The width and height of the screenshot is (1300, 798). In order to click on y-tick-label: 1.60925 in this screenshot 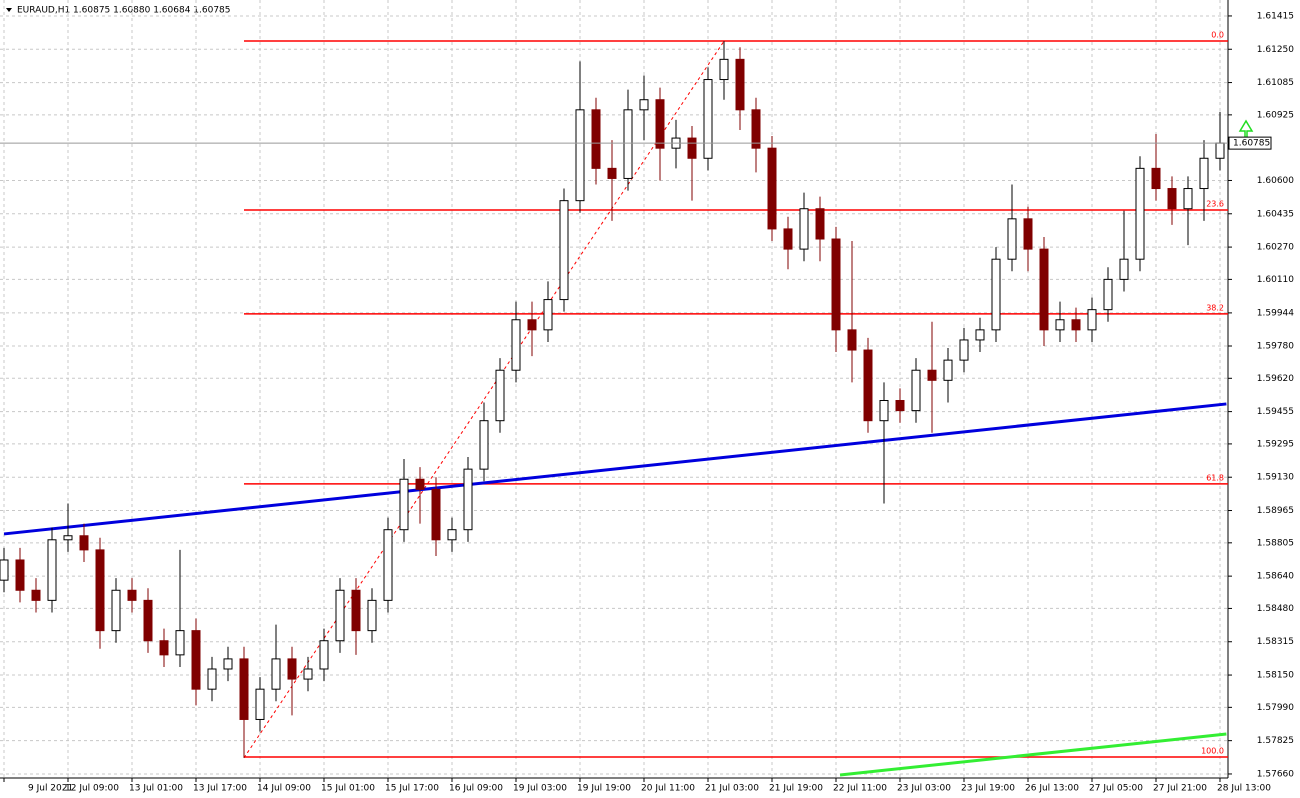, I will do `click(1275, 115)`.